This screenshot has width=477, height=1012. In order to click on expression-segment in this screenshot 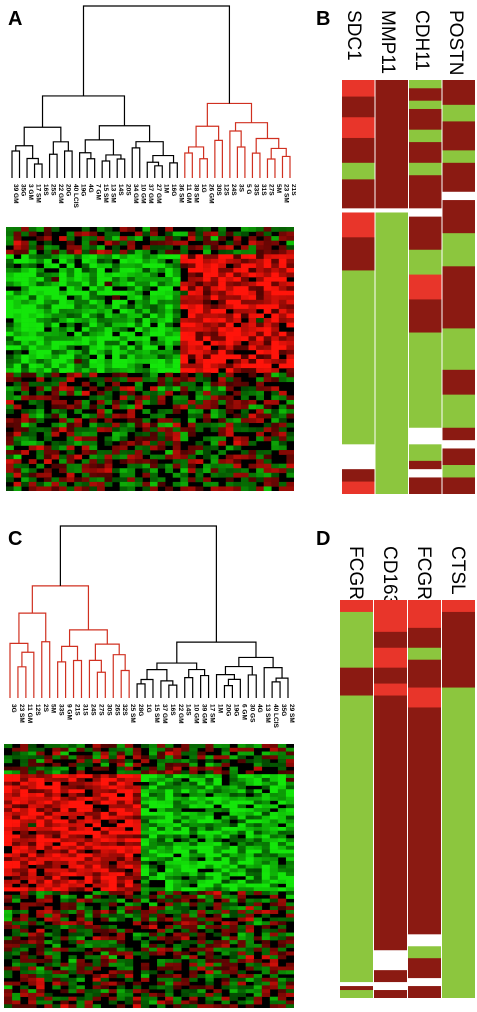, I will do `click(390, 823)`.